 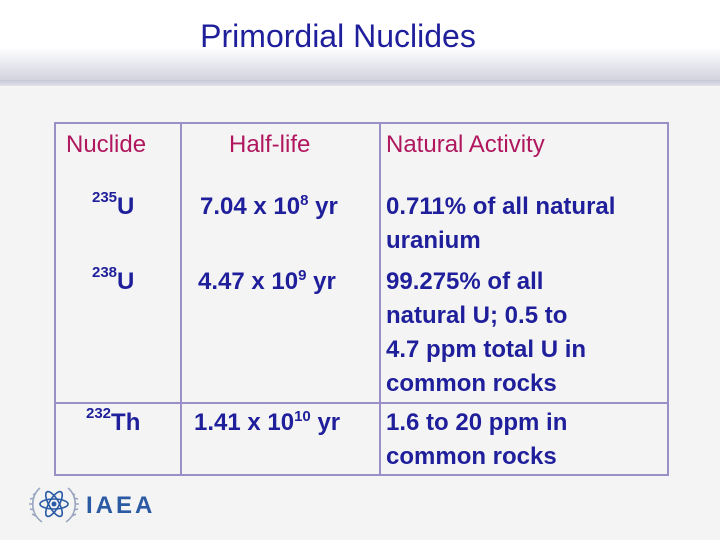 What do you see at coordinates (477, 315) in the screenshot?
I see `activity-line: natural U; 0.5 to` at bounding box center [477, 315].